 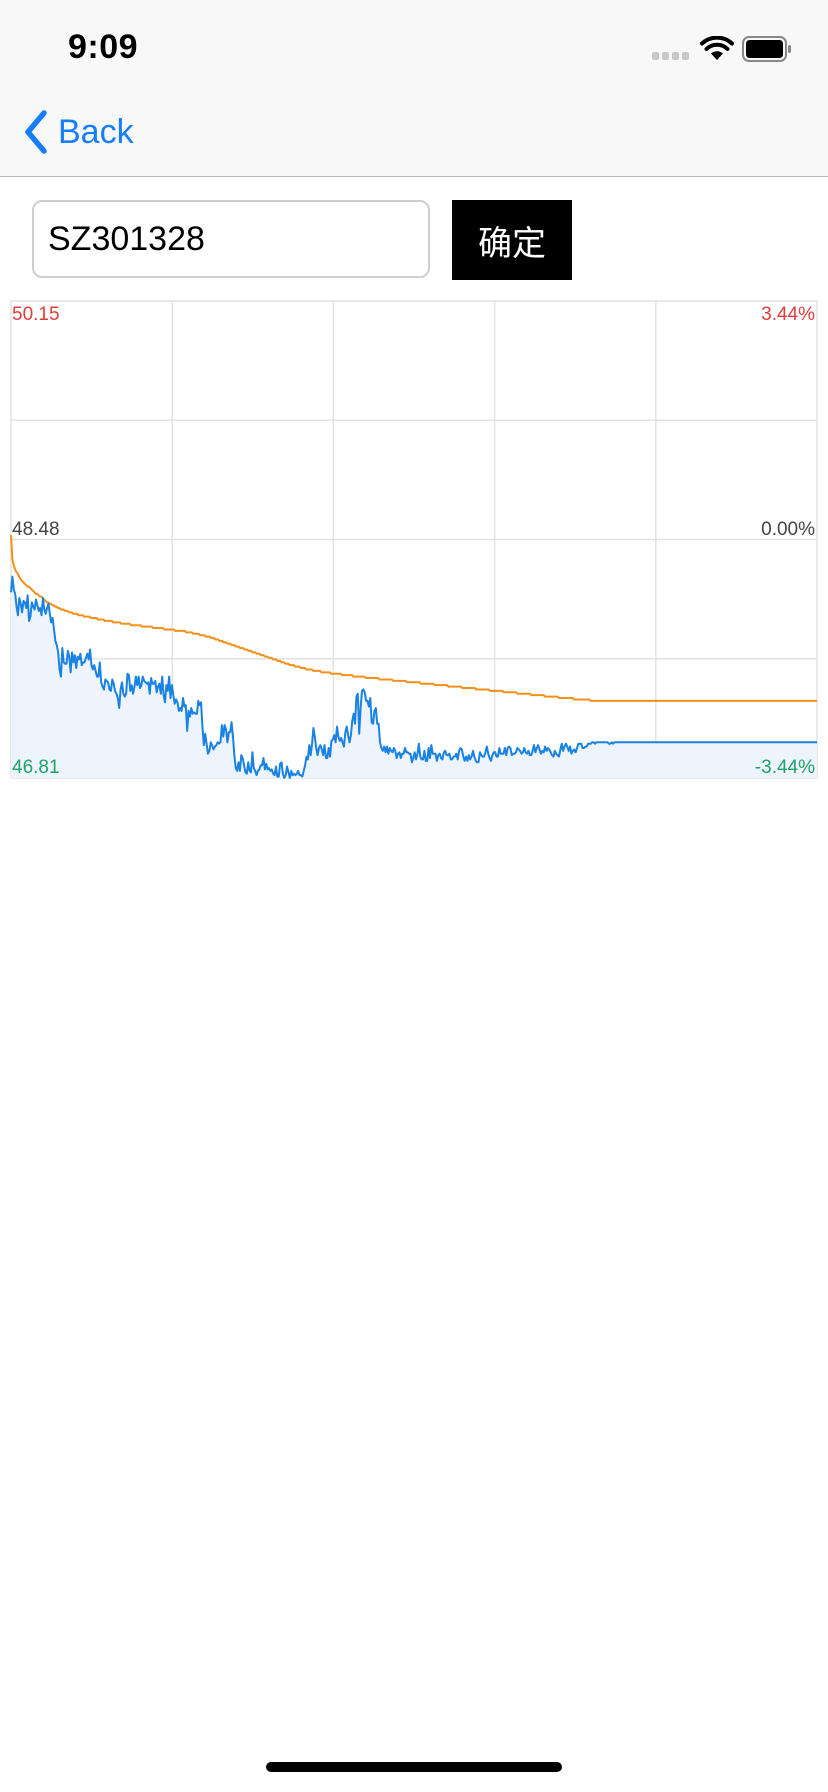 I want to click on status-time: 9:09, so click(x=103, y=47).